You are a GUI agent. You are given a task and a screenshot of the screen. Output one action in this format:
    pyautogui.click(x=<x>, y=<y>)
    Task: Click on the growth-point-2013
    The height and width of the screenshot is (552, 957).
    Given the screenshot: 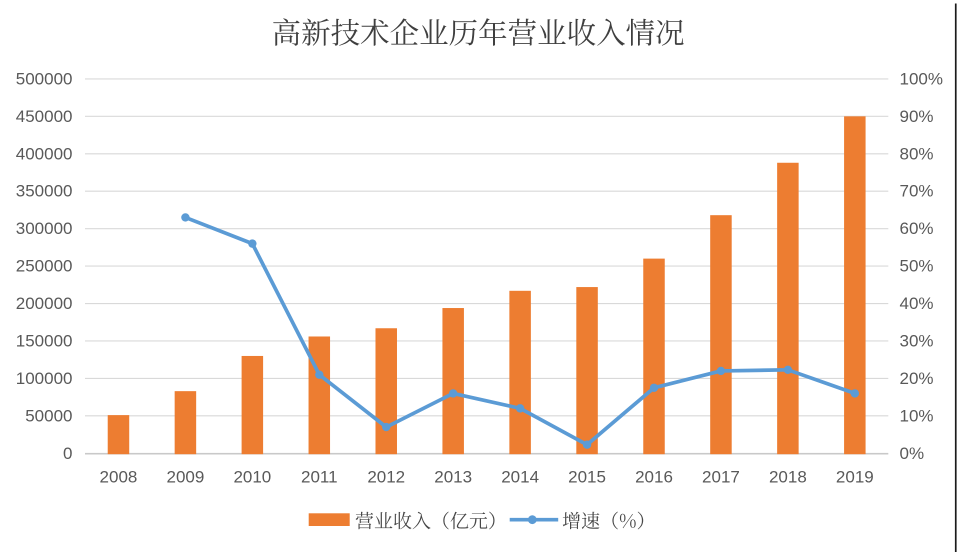 What is the action you would take?
    pyautogui.click(x=453, y=393)
    